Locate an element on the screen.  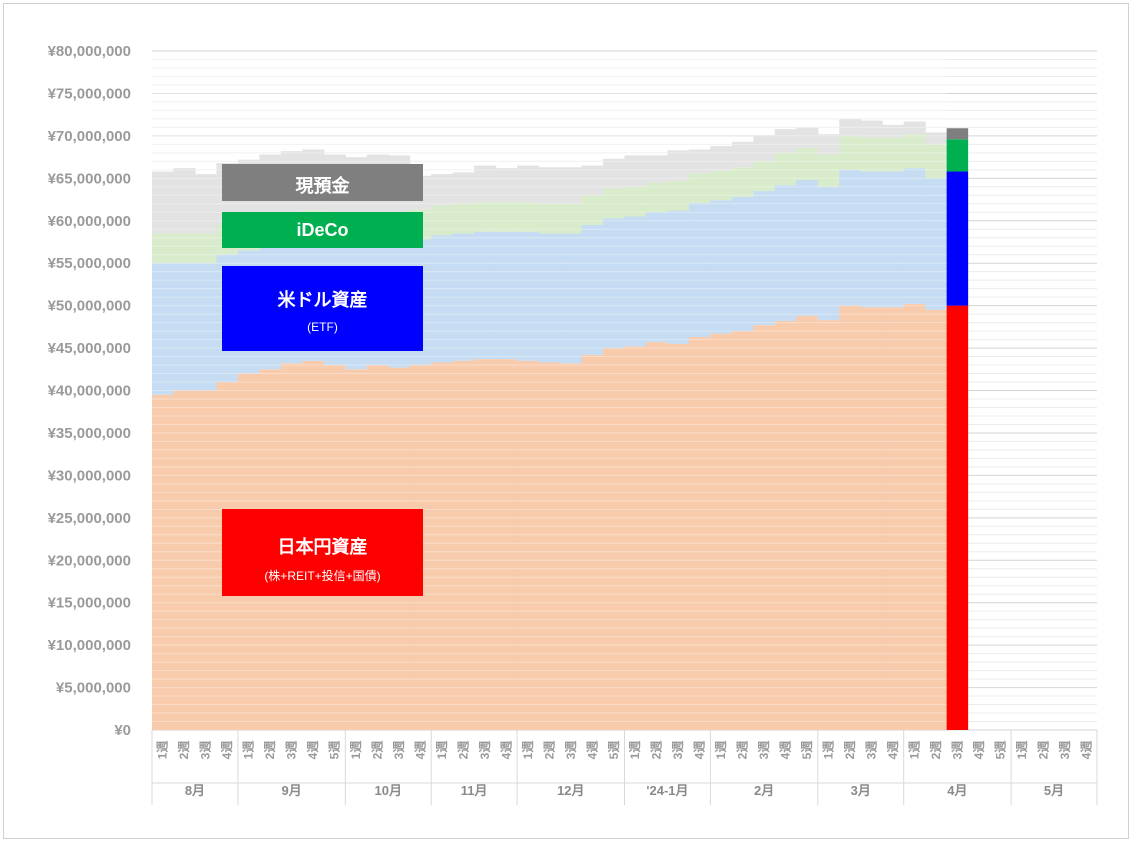
y-tick-label: ¥75,000,000 is located at coordinates (89, 93).